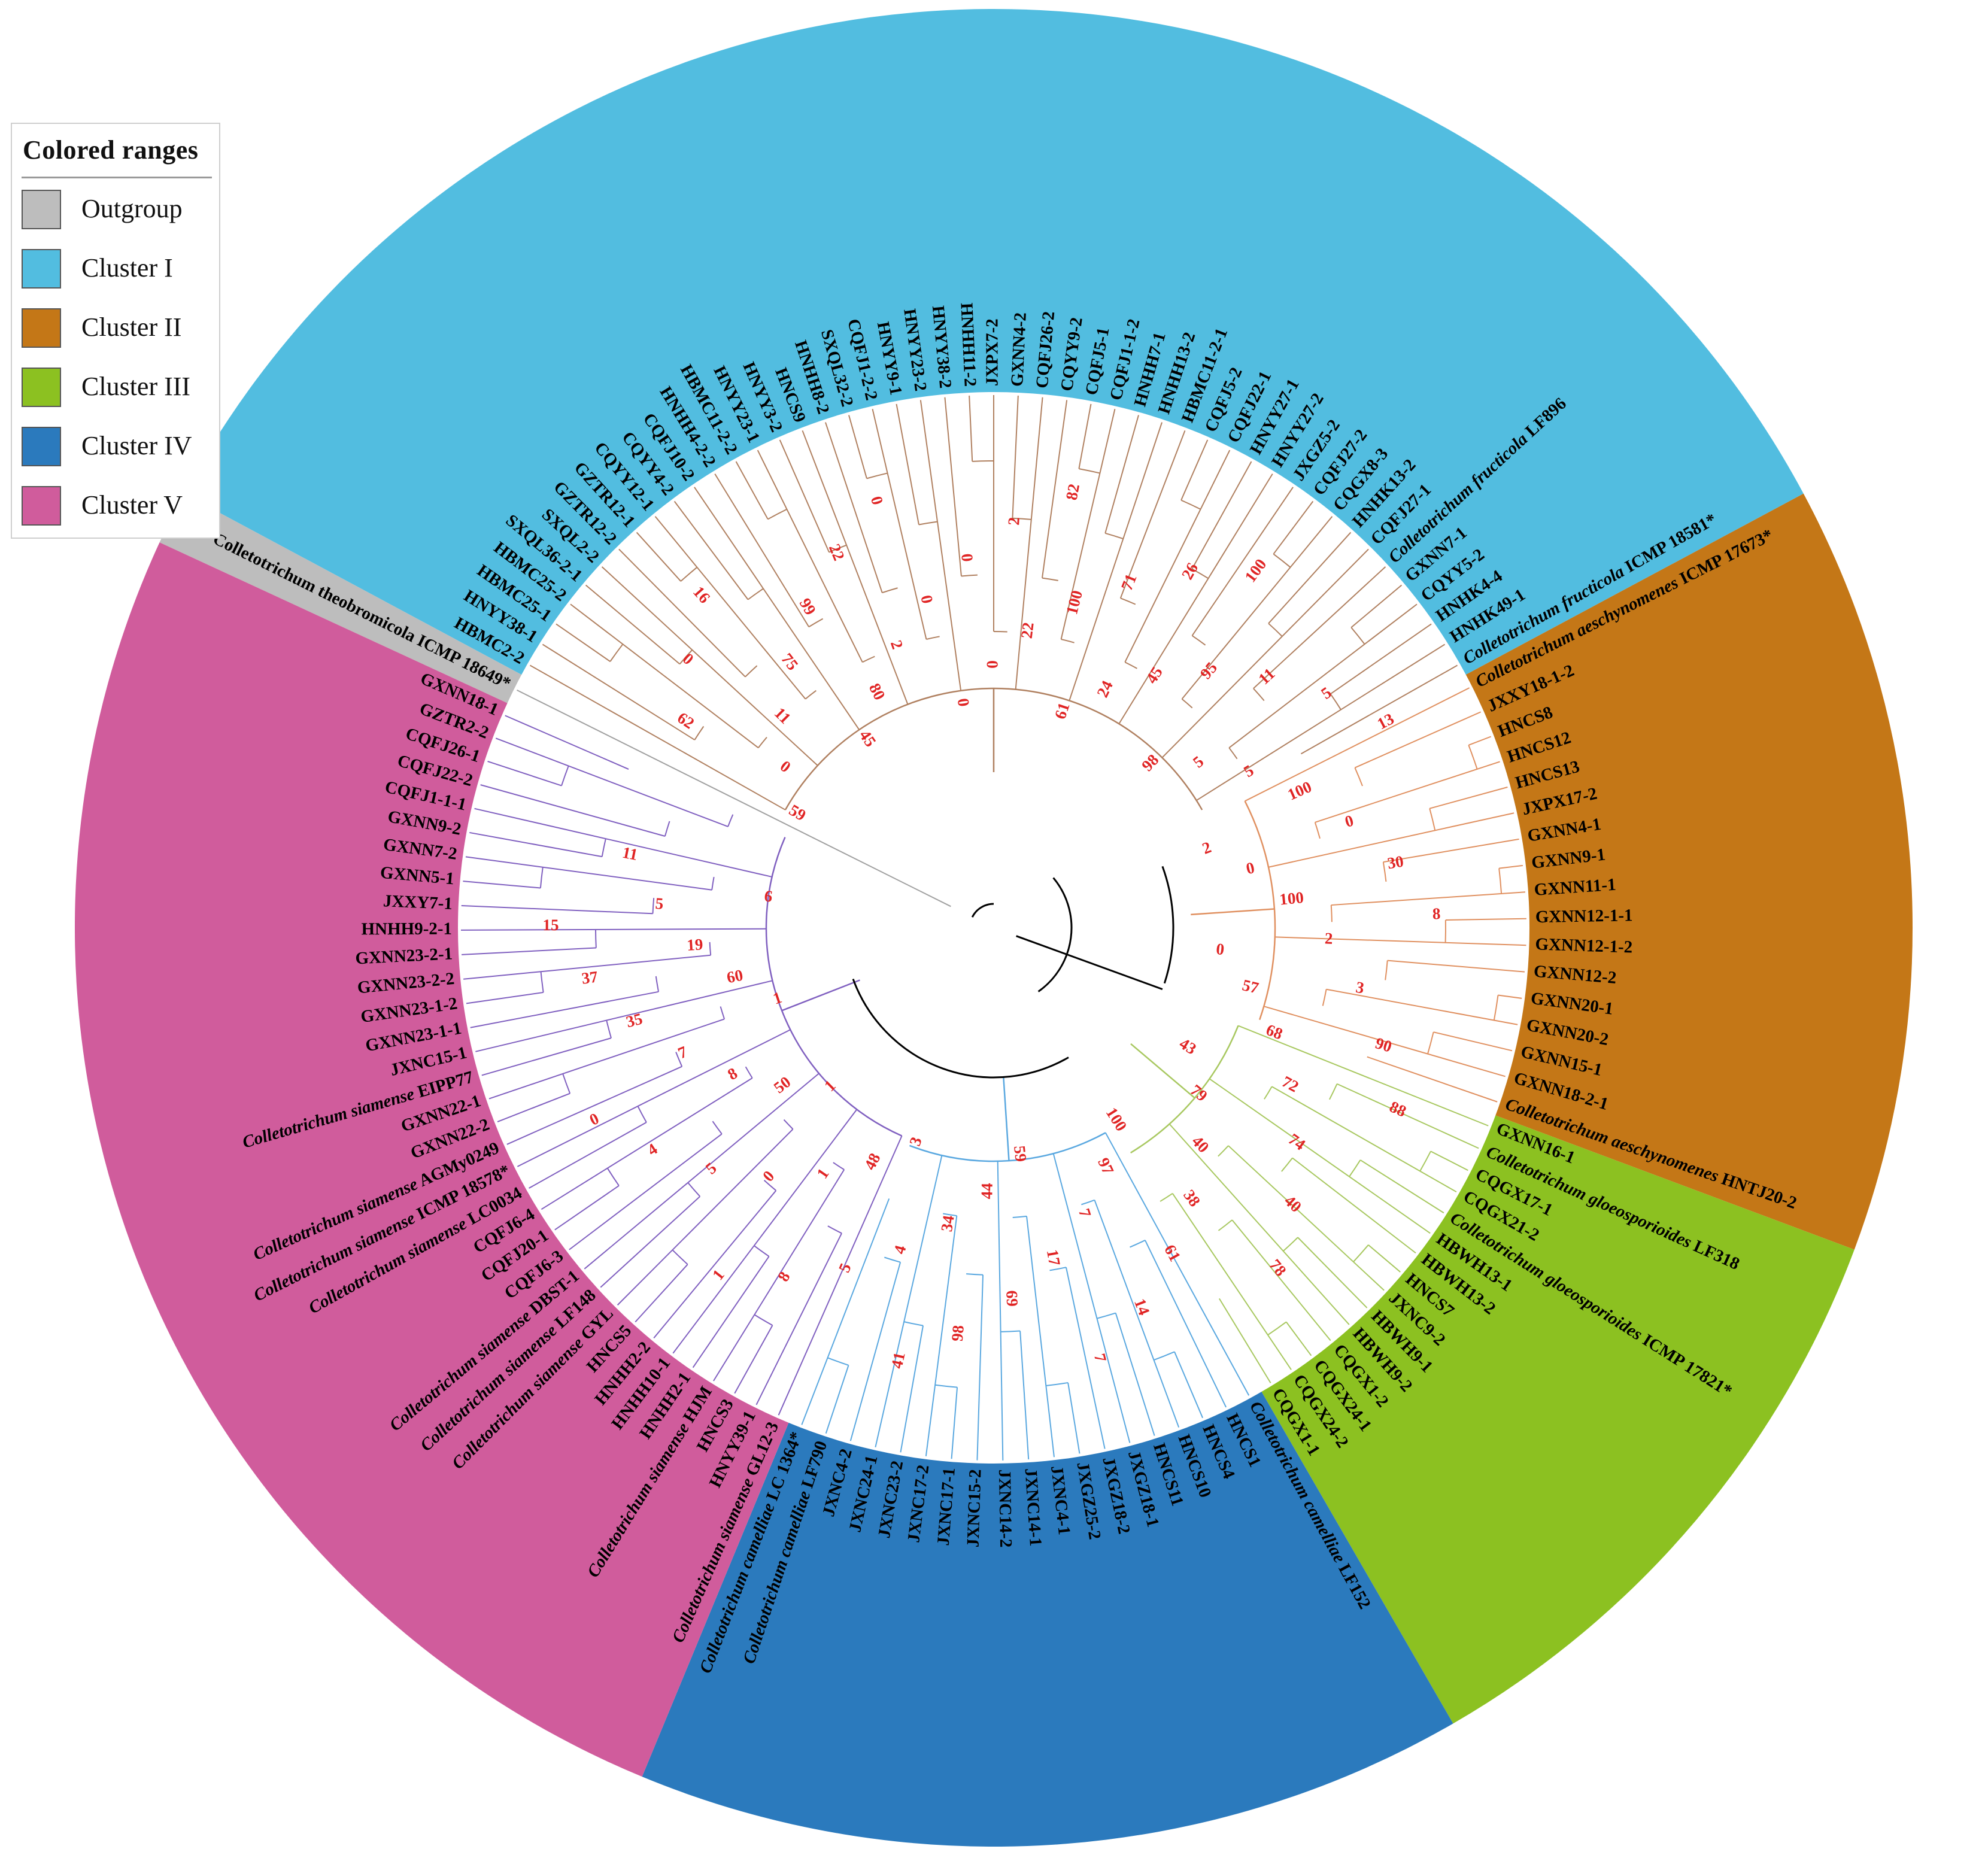 The height and width of the screenshot is (1855, 1988). I want to click on bootstrap-value: 17, so click(1053, 1257).